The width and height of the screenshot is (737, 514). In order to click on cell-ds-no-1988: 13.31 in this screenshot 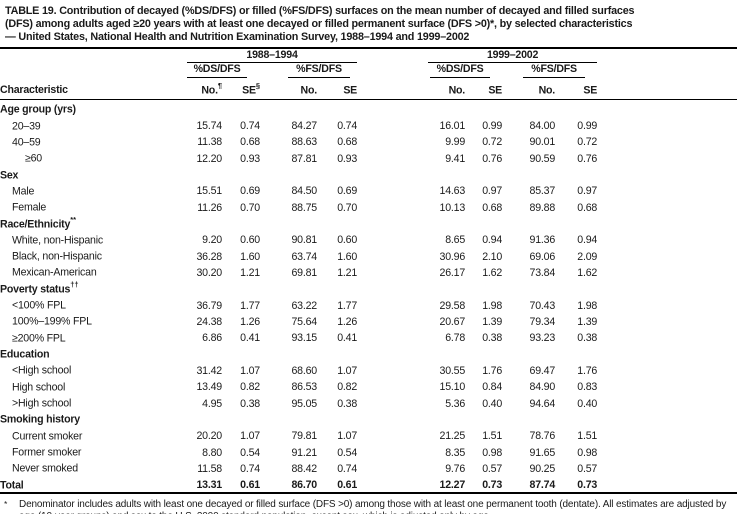, I will do `click(209, 485)`.